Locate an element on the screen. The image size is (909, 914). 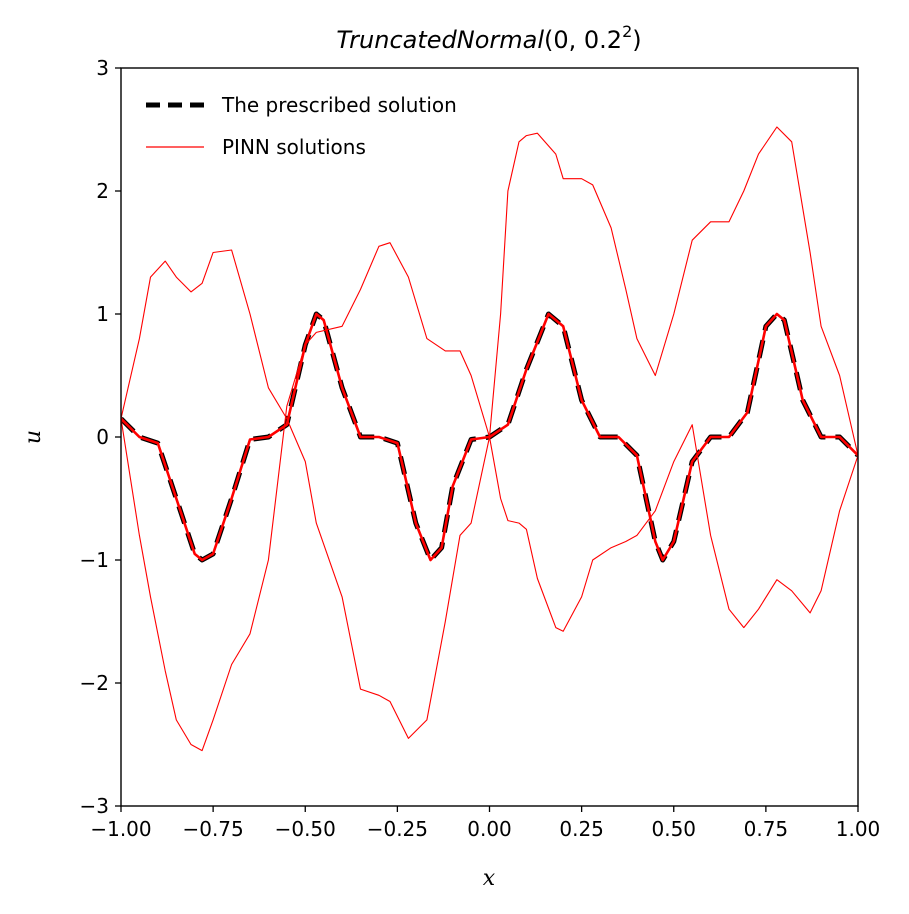
x-tick-label: 0.25 is located at coordinates (581, 829).